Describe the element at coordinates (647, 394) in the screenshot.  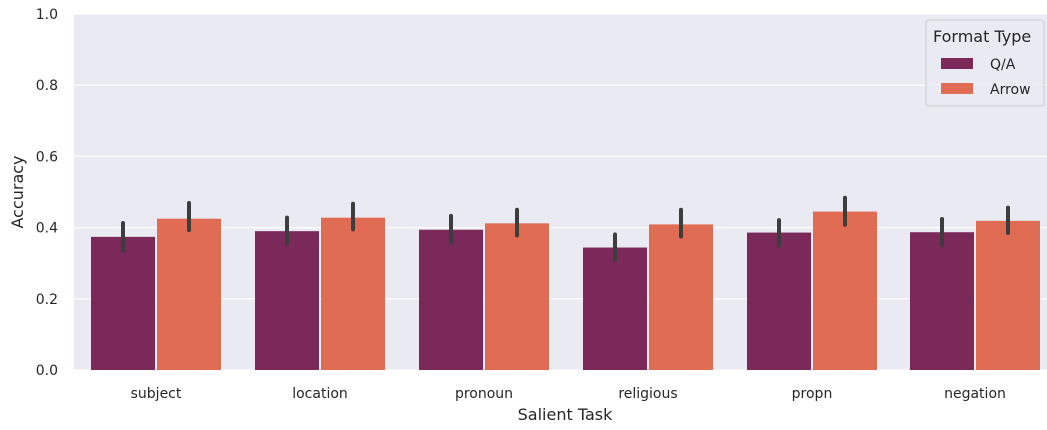
I see `x-tick-label: religious` at that location.